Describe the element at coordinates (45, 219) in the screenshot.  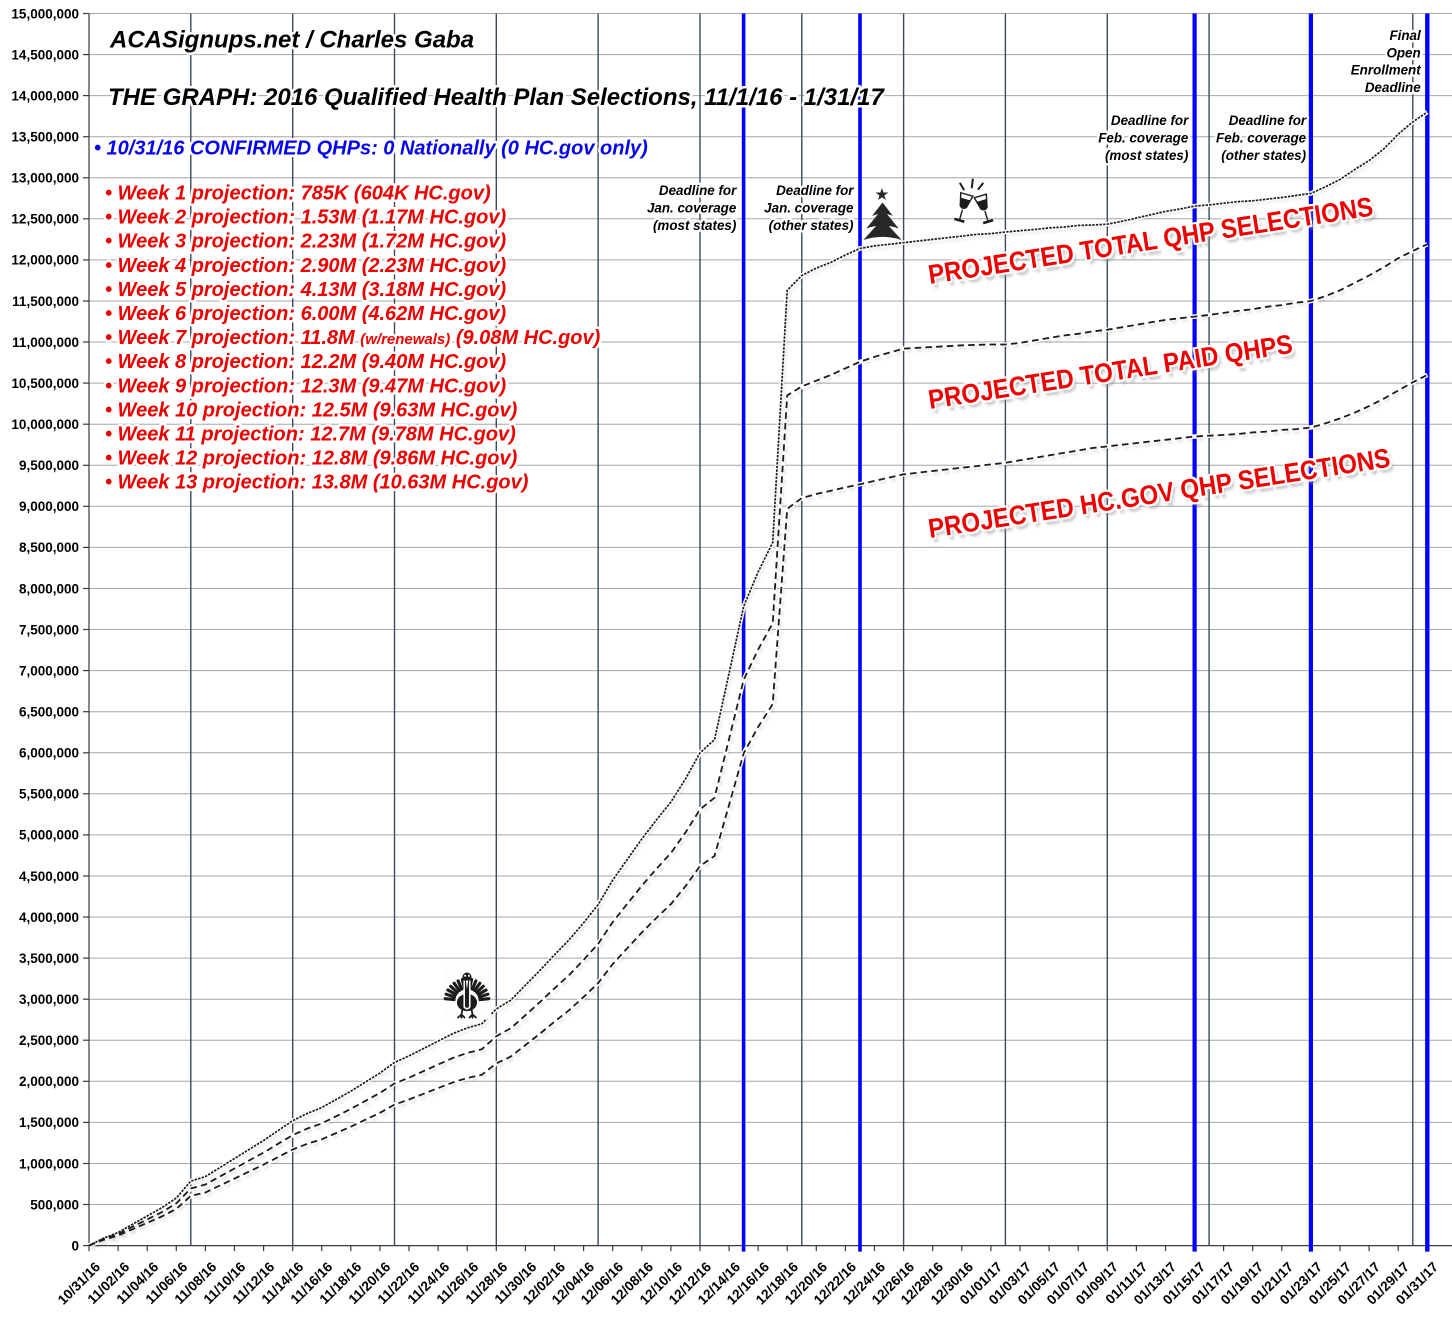
I see `svg-text: 12,500,000` at that location.